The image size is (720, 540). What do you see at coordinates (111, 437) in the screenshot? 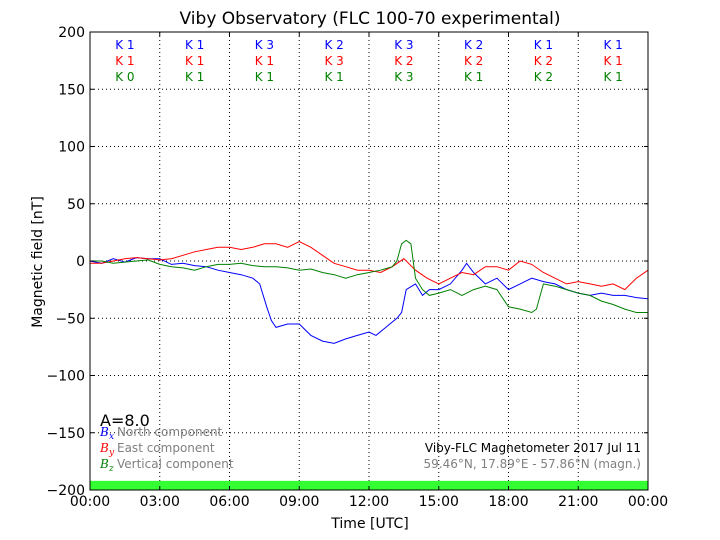
I see `legend-subscript: x` at bounding box center [111, 437].